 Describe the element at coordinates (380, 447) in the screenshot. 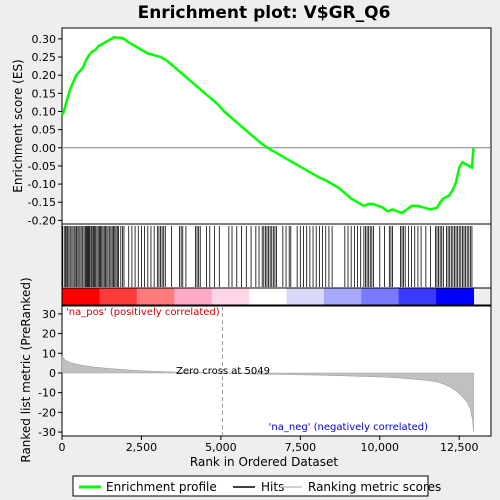

I see `x-tick-label: 10,000` at that location.